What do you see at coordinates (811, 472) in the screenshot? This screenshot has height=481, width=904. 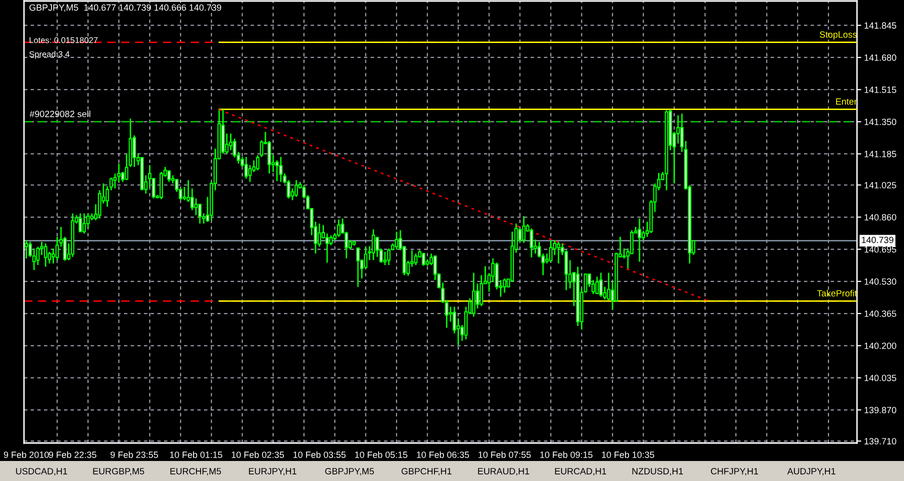 I see `text: AUDJPY,H1` at bounding box center [811, 472].